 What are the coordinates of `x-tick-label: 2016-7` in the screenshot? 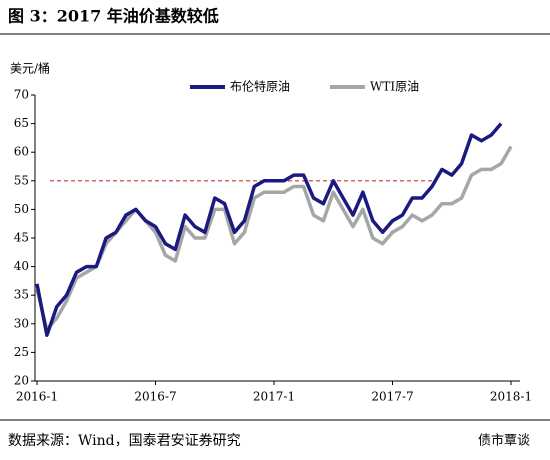 It's located at (155, 397).